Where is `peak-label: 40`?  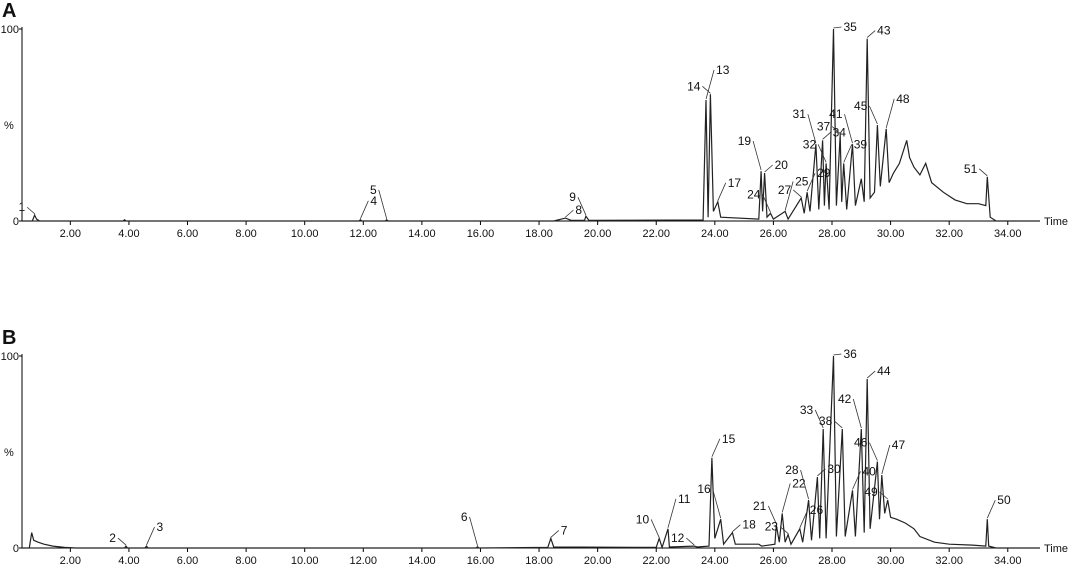 peak-label: 40 is located at coordinates (870, 471).